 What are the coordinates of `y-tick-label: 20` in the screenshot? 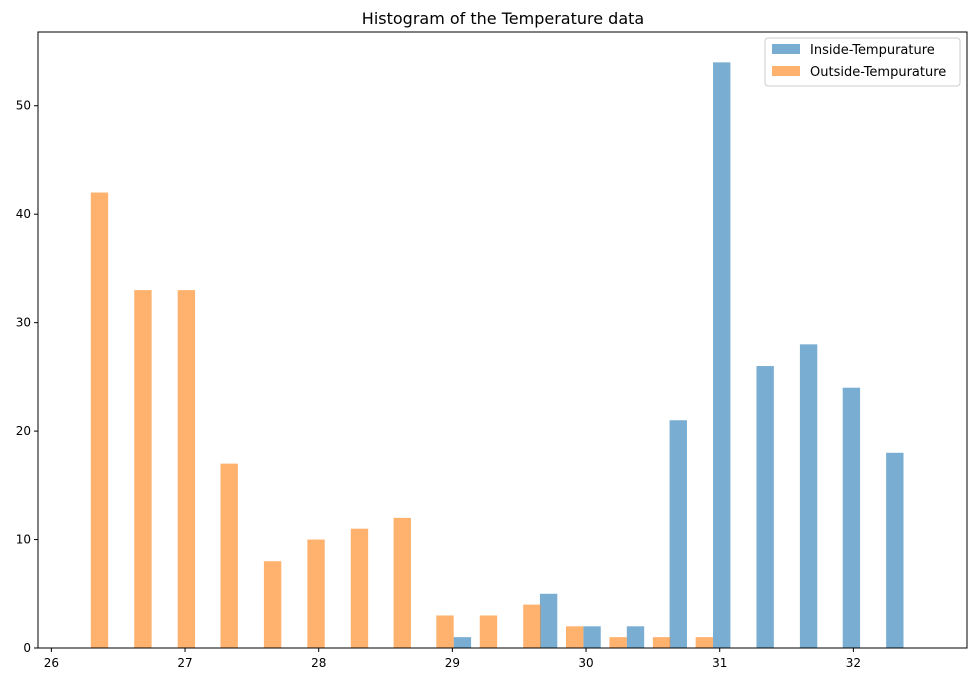 It's located at (23, 431).